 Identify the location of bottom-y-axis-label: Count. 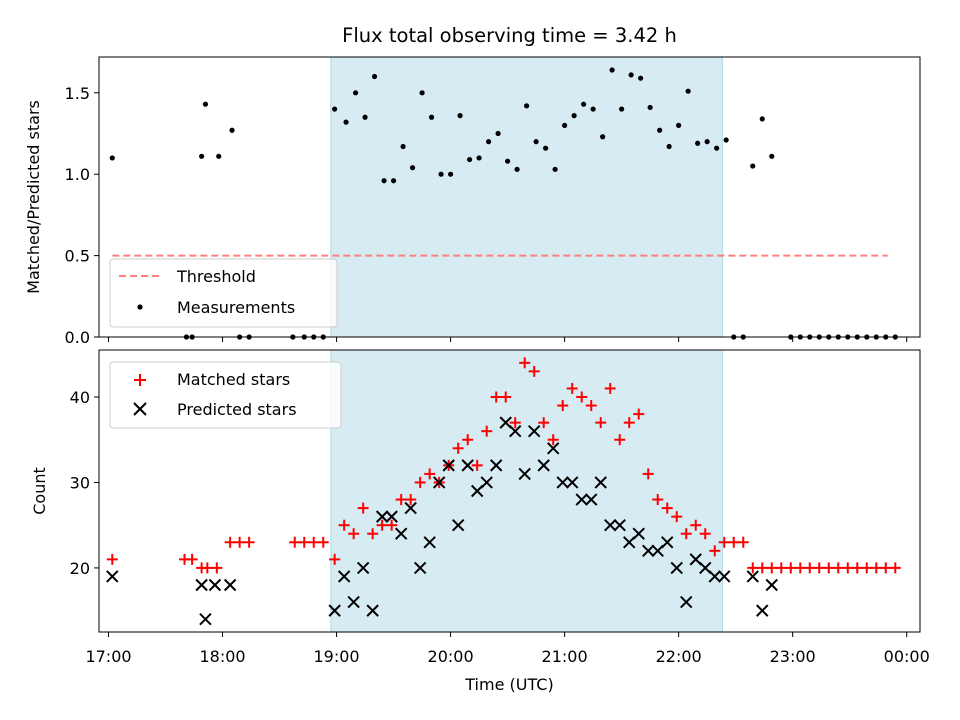
(39, 491).